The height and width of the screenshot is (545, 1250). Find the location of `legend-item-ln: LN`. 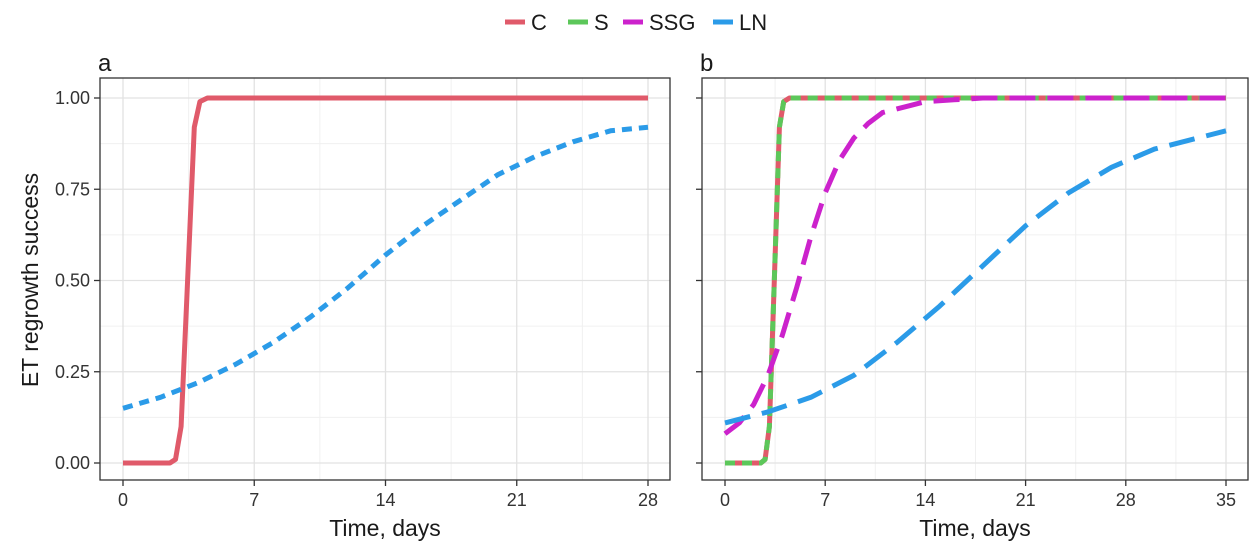

legend-item-ln: LN is located at coordinates (740, 22).